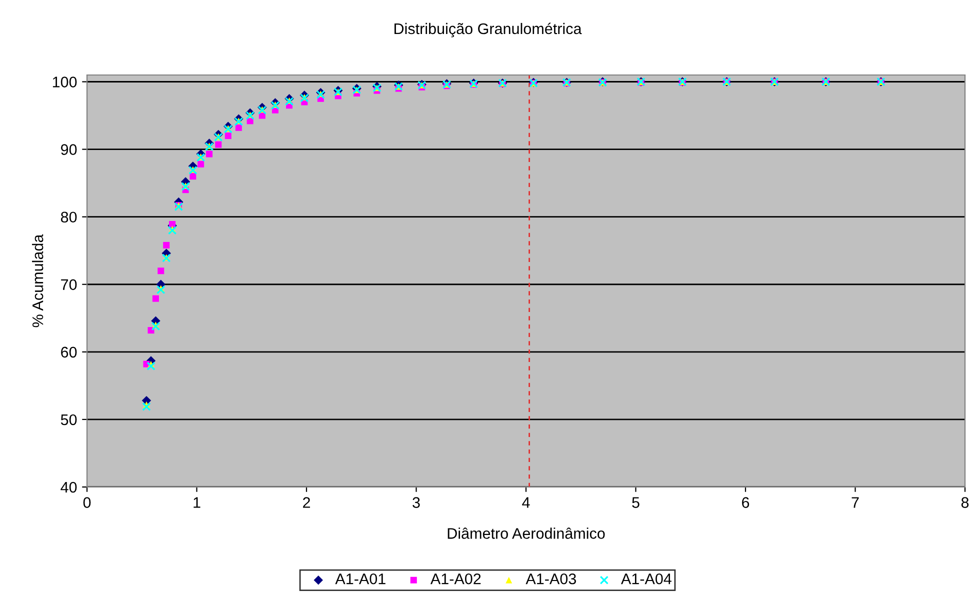 Image resolution: width=975 pixels, height=598 pixels. What do you see at coordinates (526, 502) in the screenshot?
I see `x-tick-label: 4` at bounding box center [526, 502].